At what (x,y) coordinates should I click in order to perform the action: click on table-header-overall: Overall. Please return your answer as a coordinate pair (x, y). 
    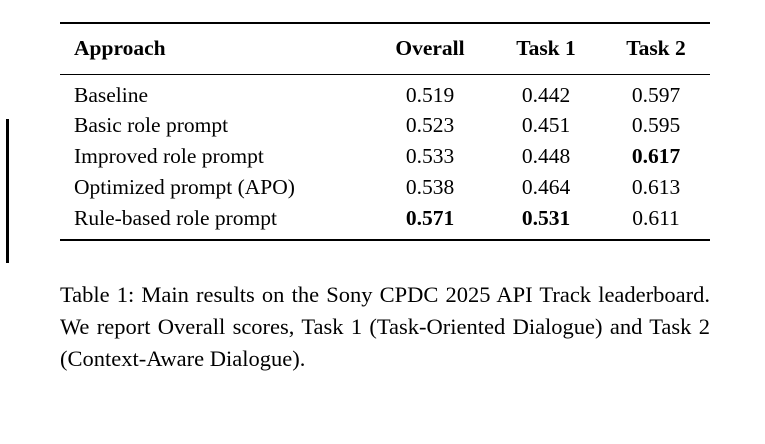
    Looking at the image, I should click on (430, 49).